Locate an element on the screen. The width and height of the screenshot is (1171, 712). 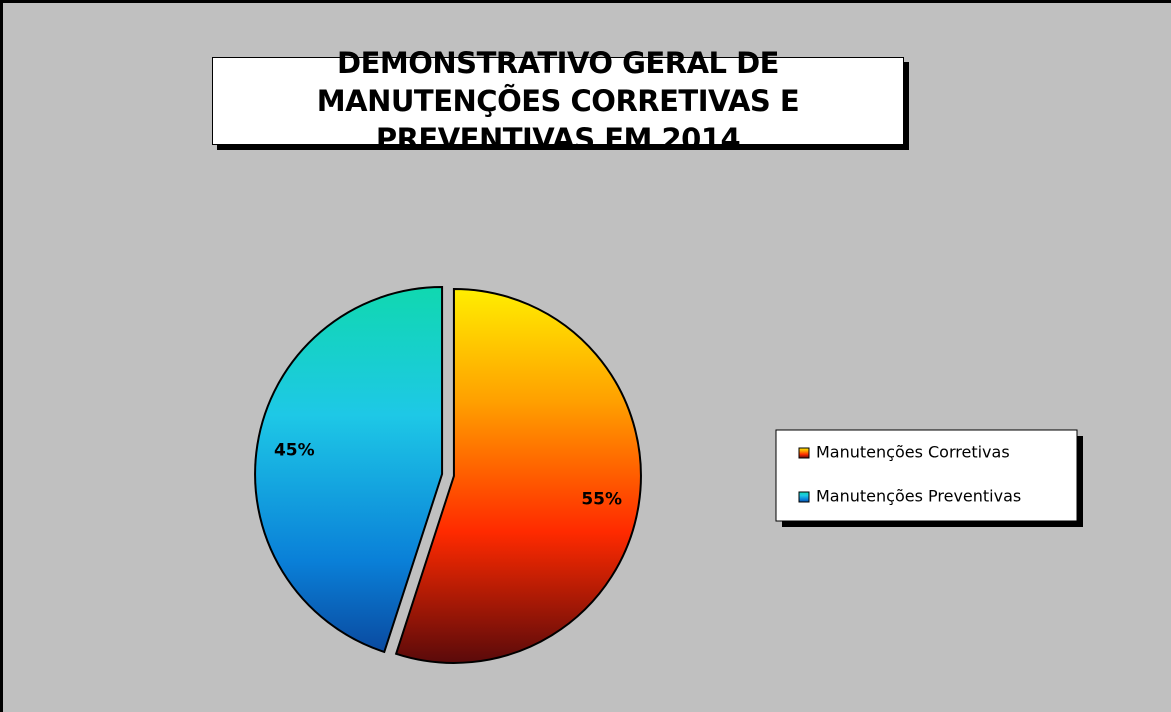
legend-label: Manutenções Corretivas is located at coordinates (913, 452).